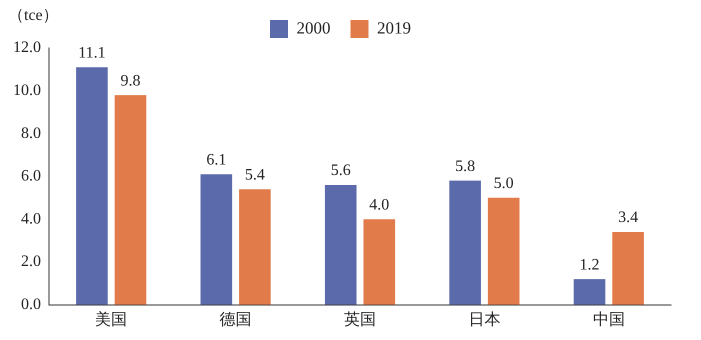  Describe the element at coordinates (31, 219) in the screenshot. I see `y-tick-label: 4.0` at that location.